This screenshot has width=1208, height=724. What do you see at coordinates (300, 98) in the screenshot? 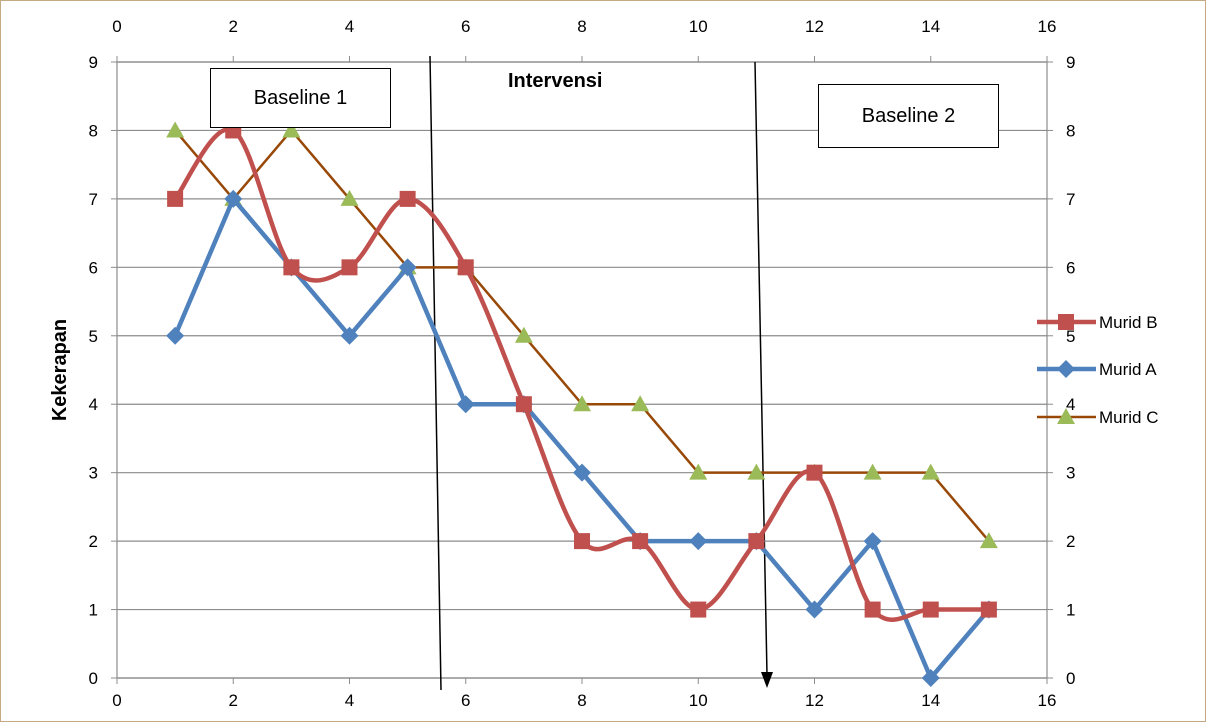
I see `baseline-1-label: Baseline 1` at bounding box center [300, 98].